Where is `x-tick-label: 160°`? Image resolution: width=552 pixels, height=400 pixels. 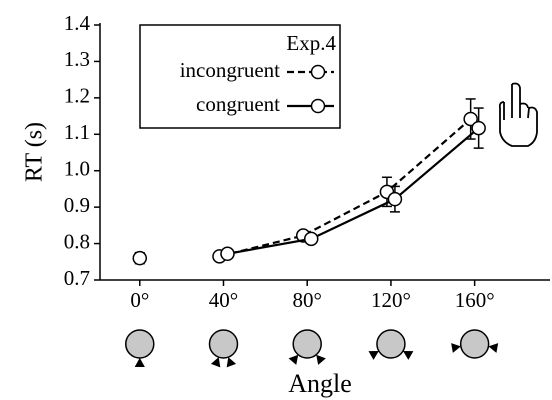
x-tick-label: 160° is located at coordinates (475, 300).